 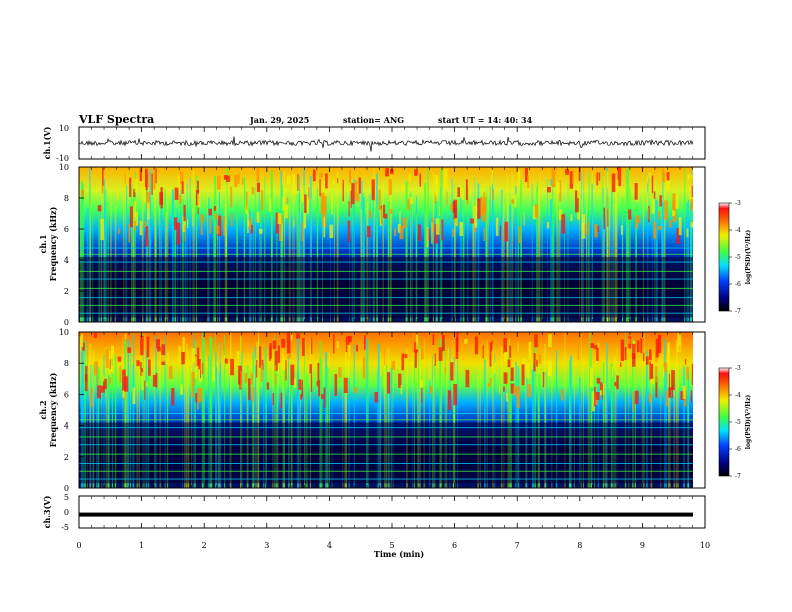 What do you see at coordinates (329, 545) in the screenshot?
I see `time-axis-tick-label: 4` at bounding box center [329, 545].